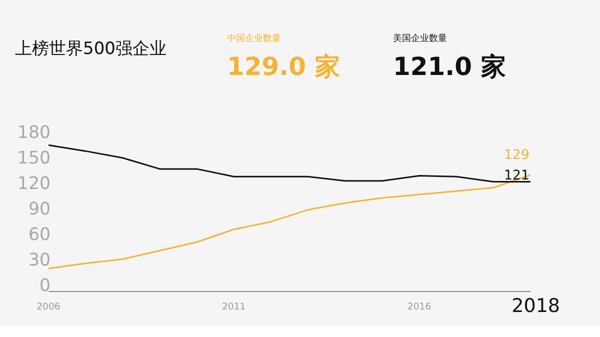 The image size is (600, 337). What do you see at coordinates (234, 307) in the screenshot?
I see `x-tick-label: 2011` at bounding box center [234, 307].